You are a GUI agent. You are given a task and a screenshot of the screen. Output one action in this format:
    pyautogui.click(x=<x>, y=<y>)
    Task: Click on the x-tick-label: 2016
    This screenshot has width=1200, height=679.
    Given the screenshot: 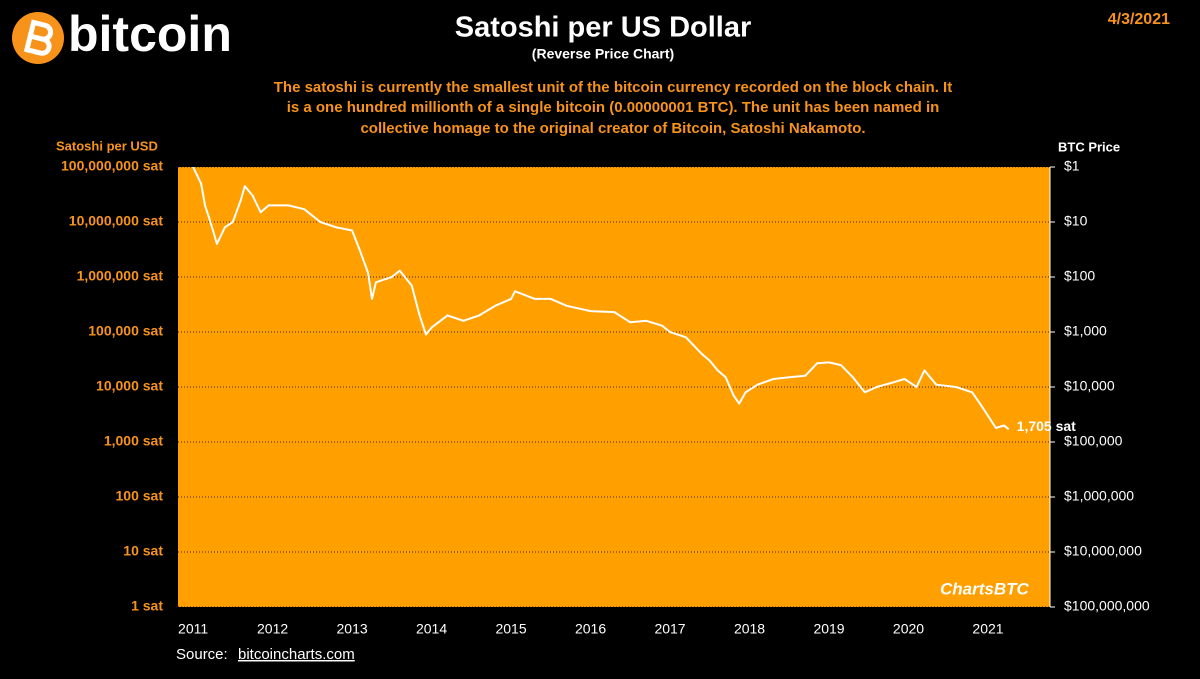 What is the action you would take?
    pyautogui.click(x=590, y=629)
    